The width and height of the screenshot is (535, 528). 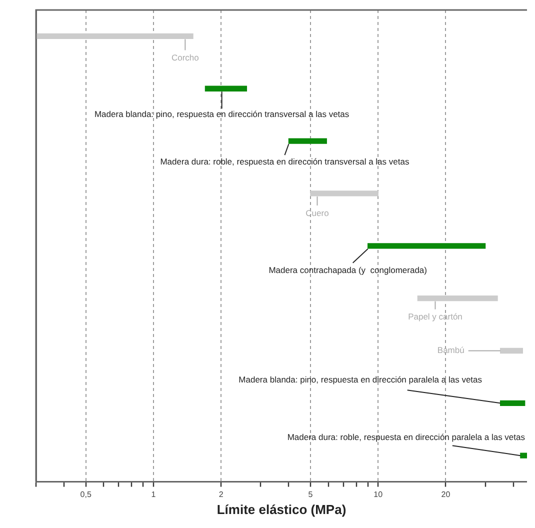 I want to click on annotation: Madera dura: roble, respuesta en dirección transversal a las vetas, so click(x=285, y=161).